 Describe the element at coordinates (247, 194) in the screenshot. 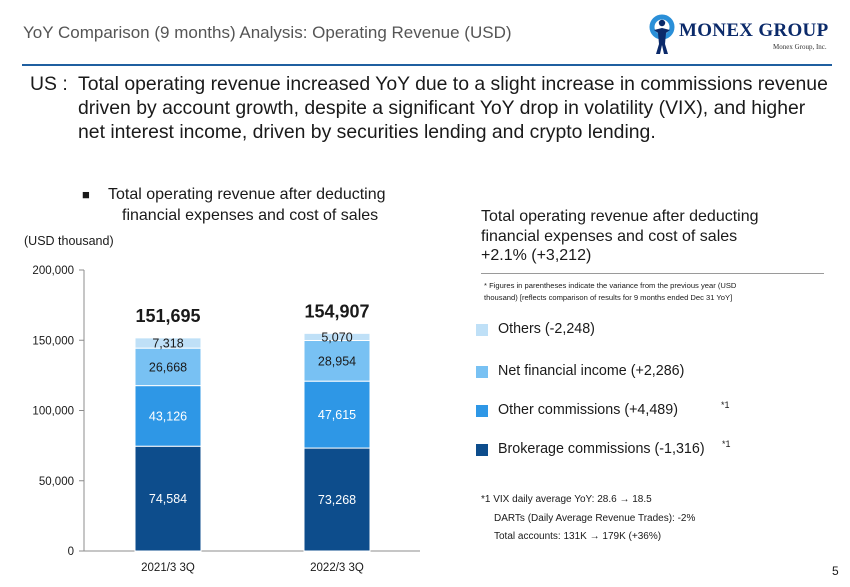

I see `chart-heading-line1: Total operating revenue after deducting` at that location.